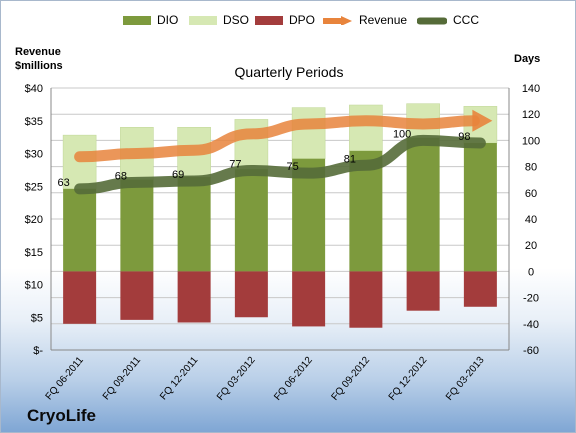 This screenshot has width=576, height=433. What do you see at coordinates (61, 415) in the screenshot?
I see `company-name: CryoLife` at bounding box center [61, 415].